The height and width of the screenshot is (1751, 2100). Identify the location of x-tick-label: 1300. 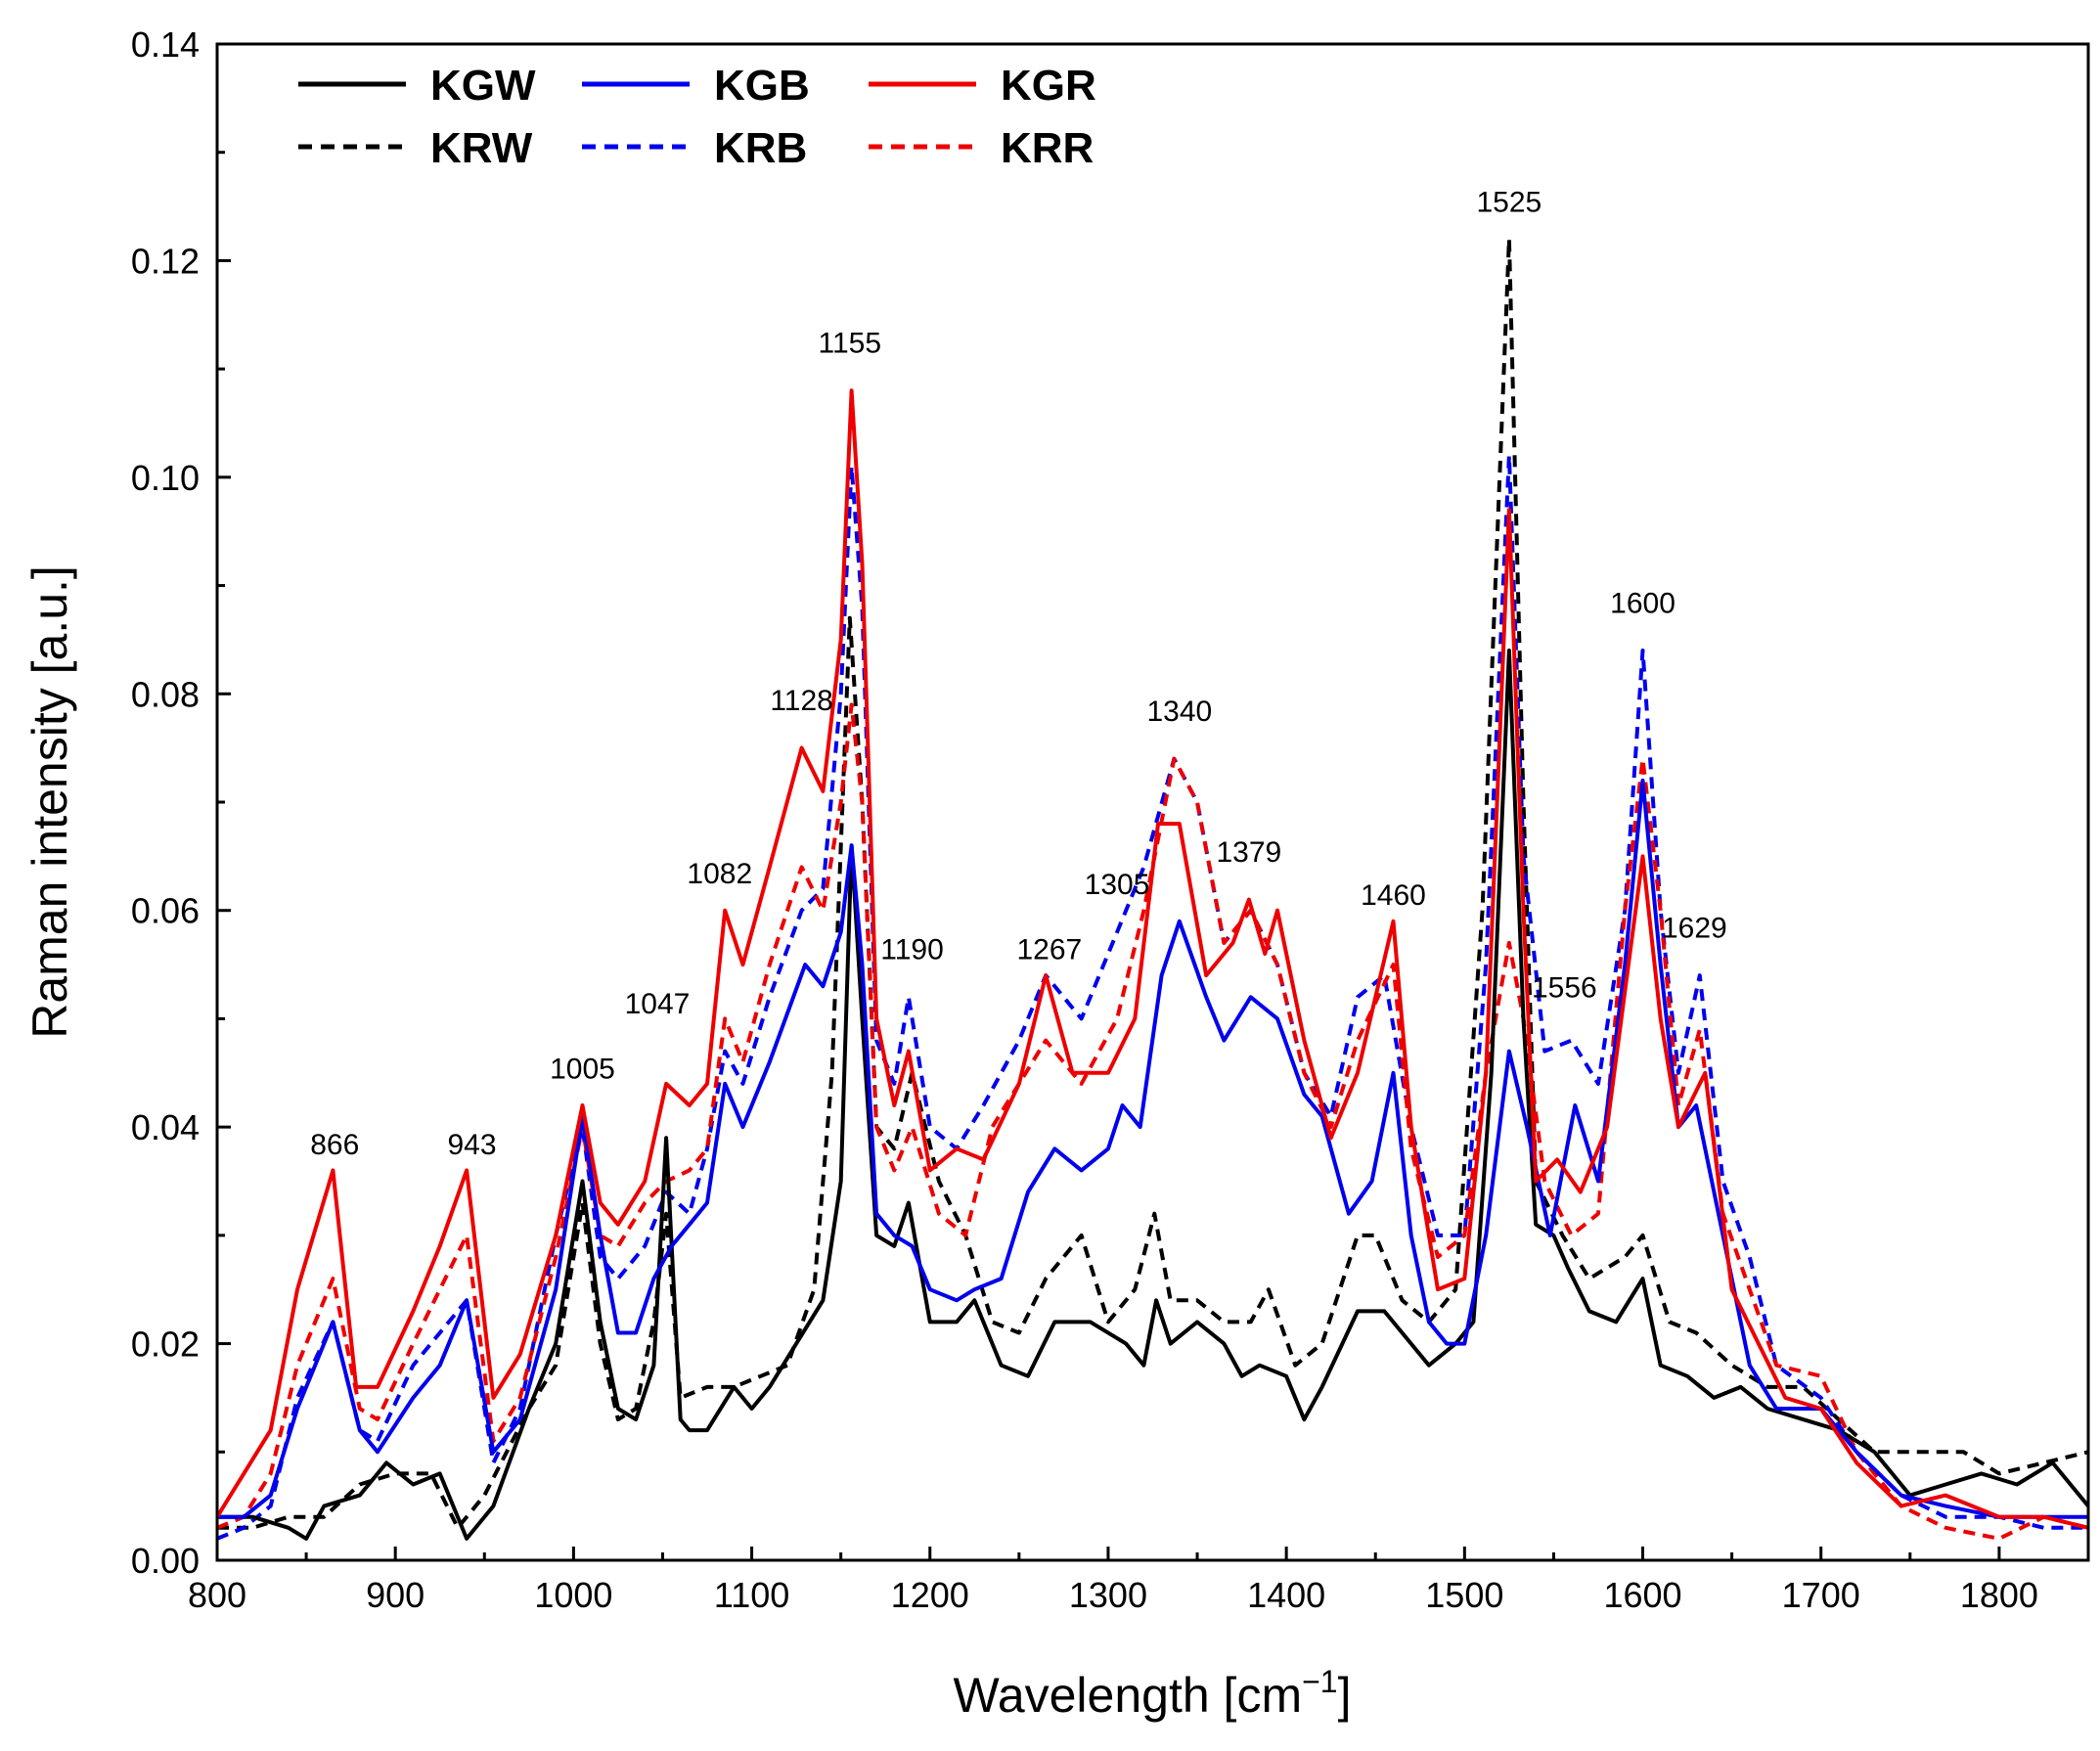
(1108, 1595).